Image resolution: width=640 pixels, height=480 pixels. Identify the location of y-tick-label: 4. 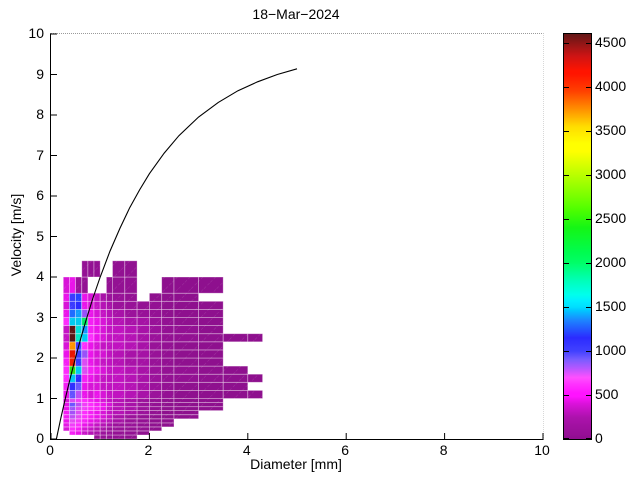
(40, 276).